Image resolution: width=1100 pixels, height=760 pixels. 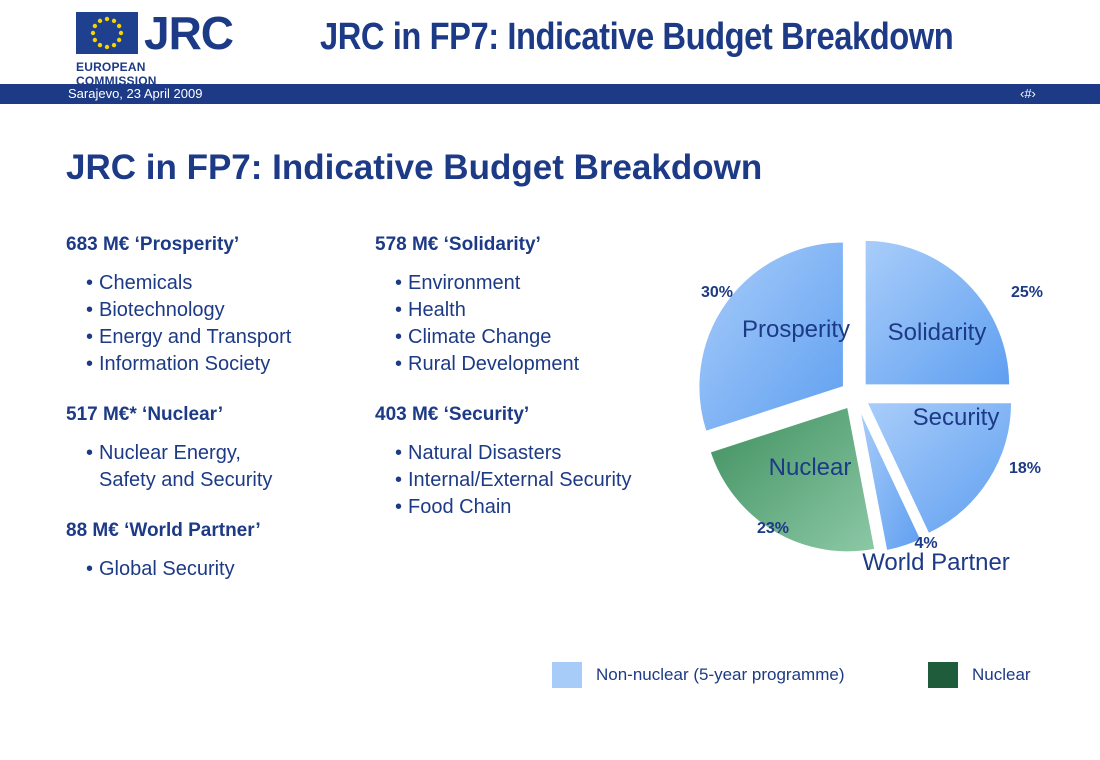 I want to click on list-item: Energy and Transport, so click(x=226, y=337).